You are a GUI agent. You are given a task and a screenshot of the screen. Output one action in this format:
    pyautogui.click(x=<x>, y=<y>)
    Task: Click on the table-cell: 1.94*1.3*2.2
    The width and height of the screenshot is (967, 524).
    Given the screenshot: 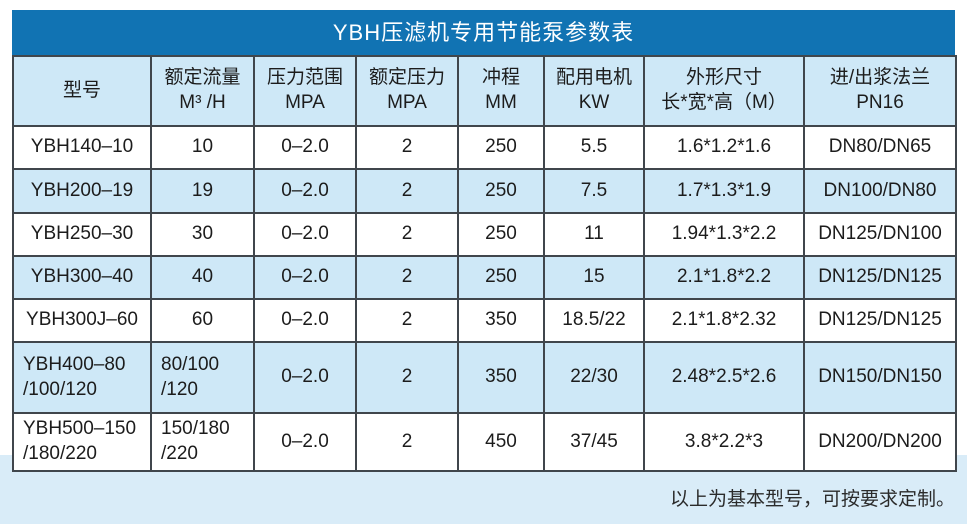 What is the action you would take?
    pyautogui.click(x=724, y=234)
    